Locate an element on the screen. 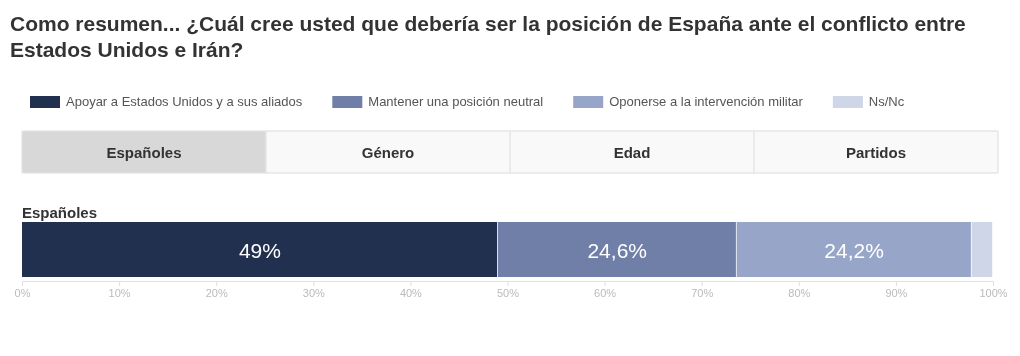  chart-title: Como resumen... ¿Cuál cree usted que debería ser la posición de España ante el conflicto entre Estados Unidos e Irán? is located at coordinates (488, 36).